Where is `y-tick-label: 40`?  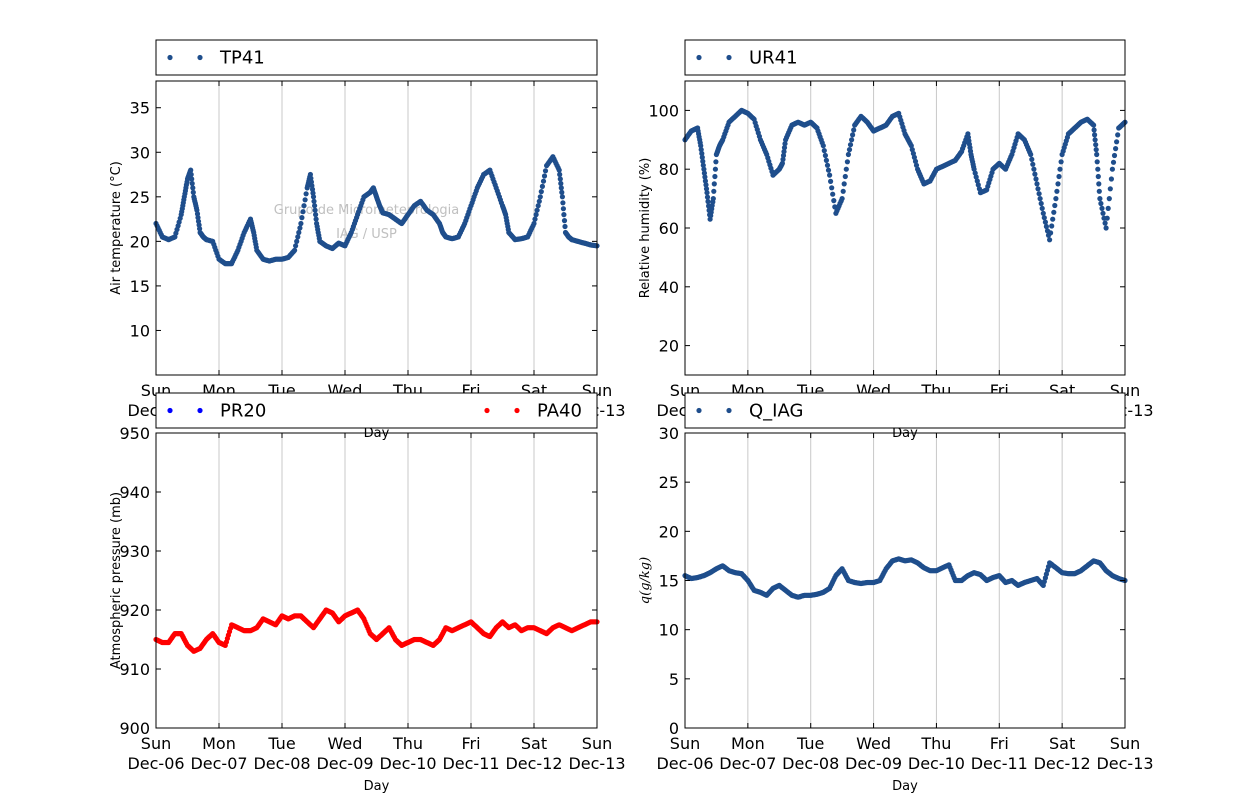
y-tick-label: 40 is located at coordinates (669, 287).